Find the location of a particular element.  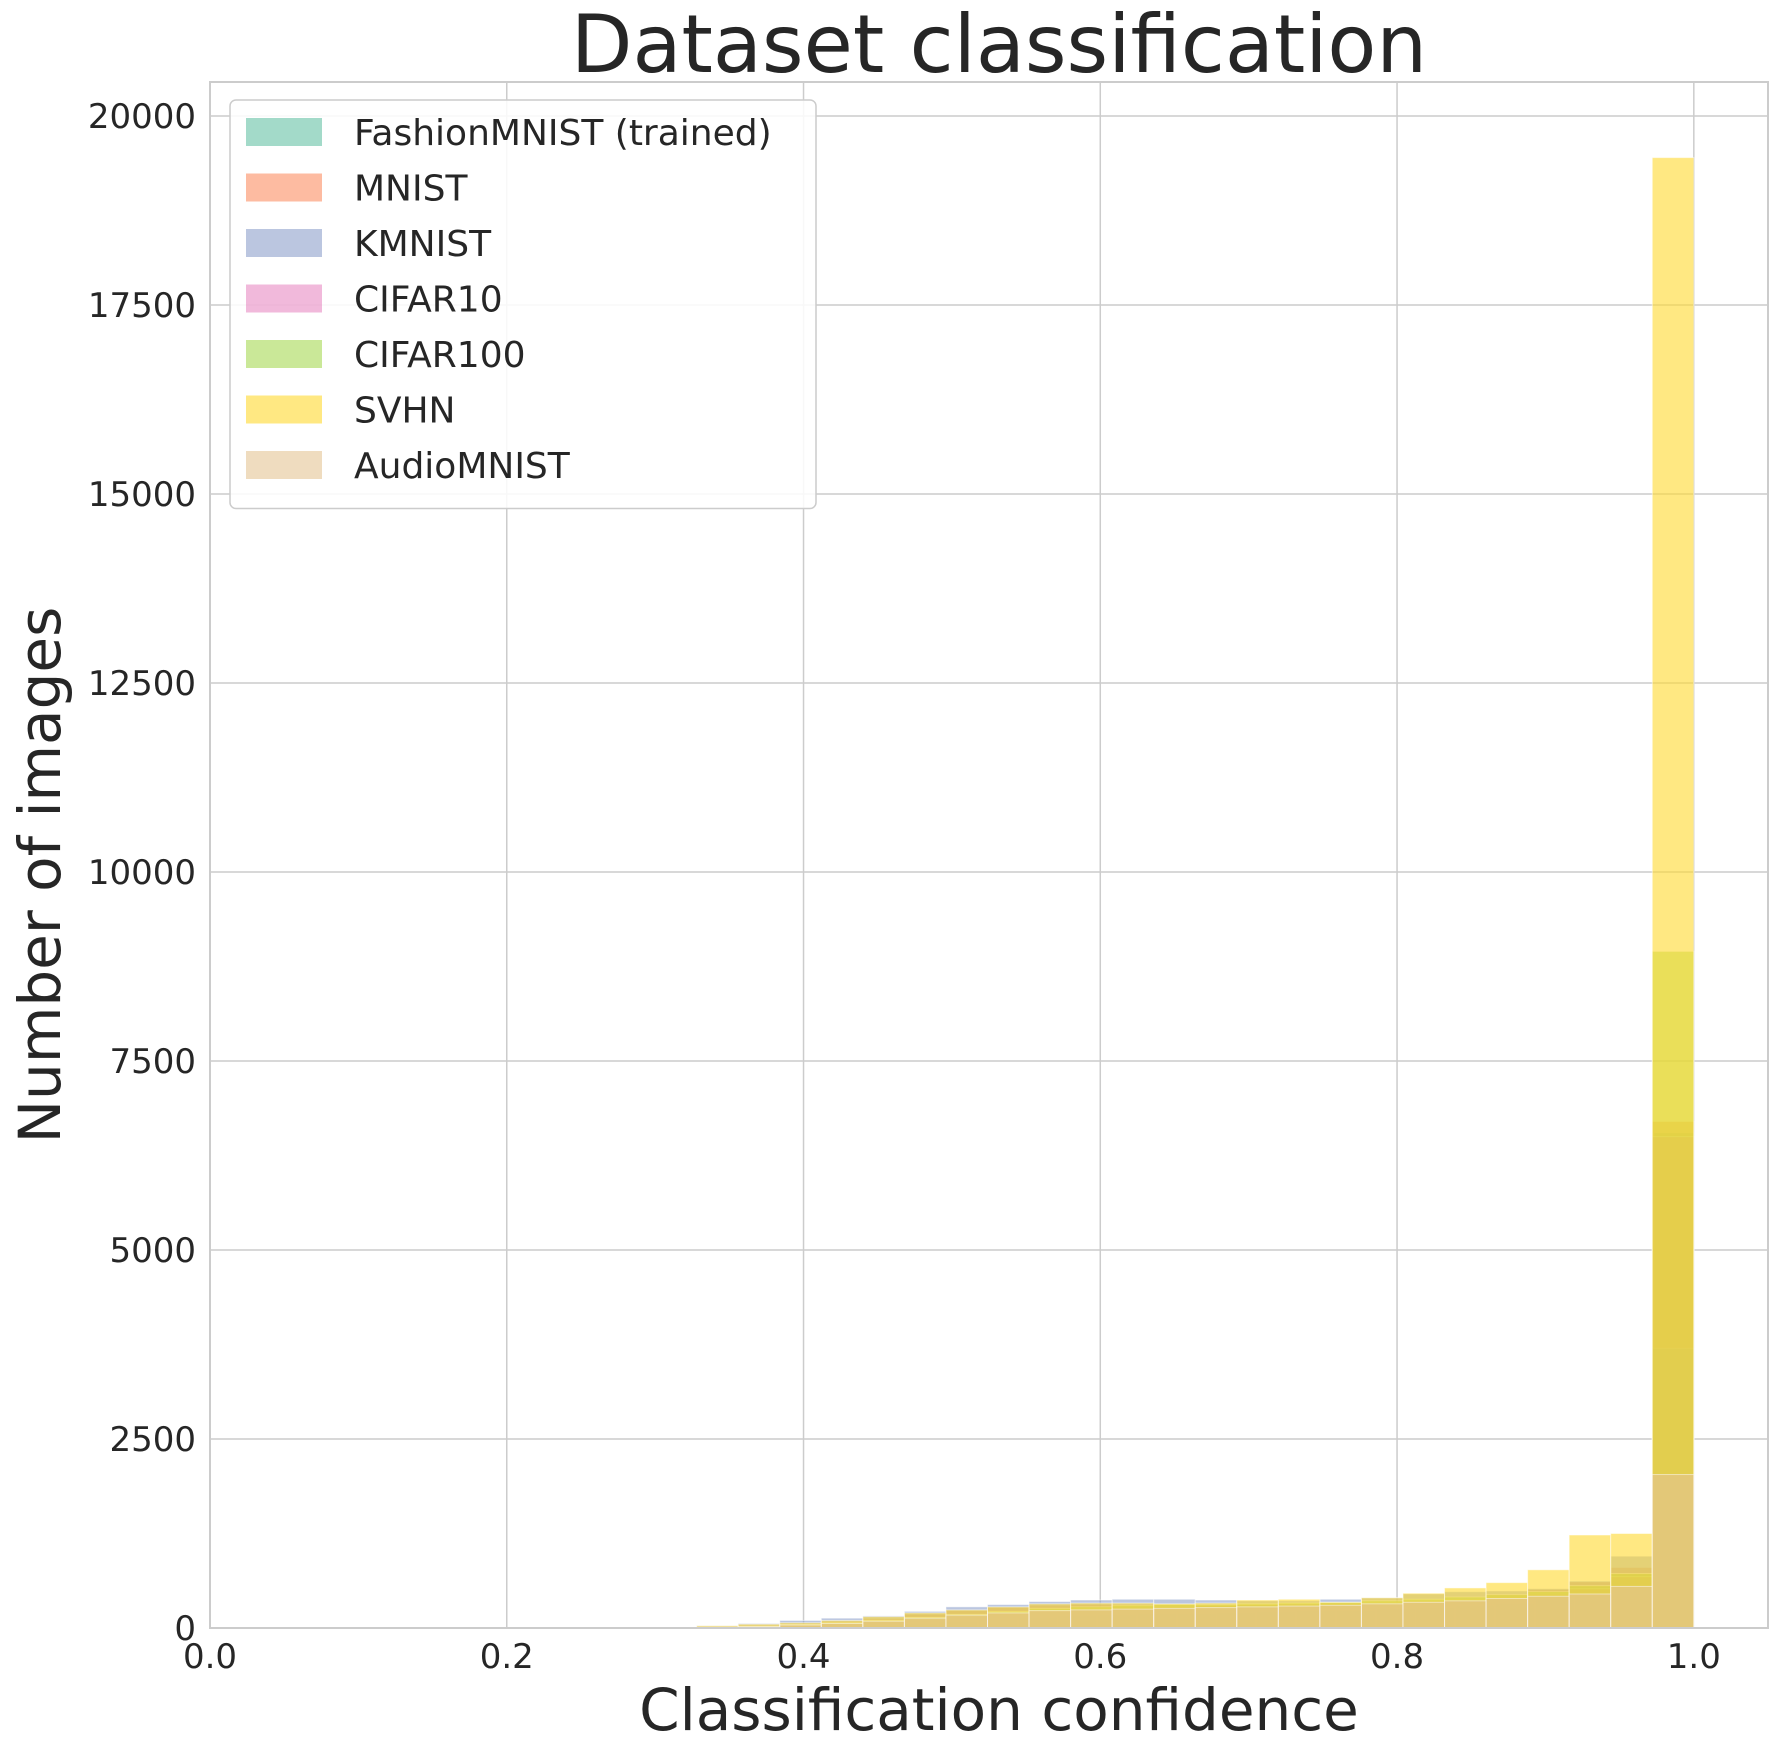

y-tick-label: 2500 is located at coordinates (152, 1440).